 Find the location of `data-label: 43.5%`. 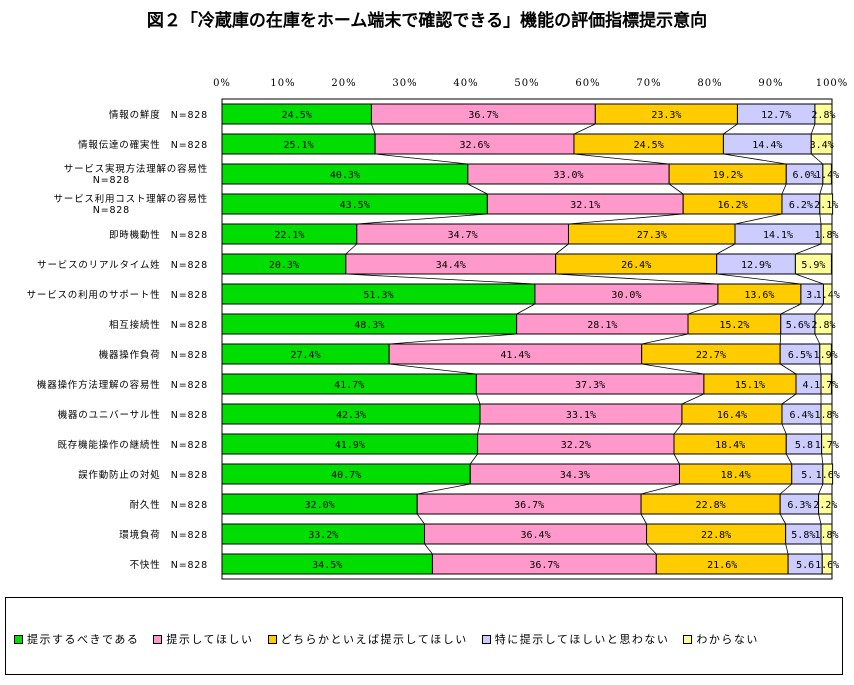

data-label: 43.5% is located at coordinates (355, 205).